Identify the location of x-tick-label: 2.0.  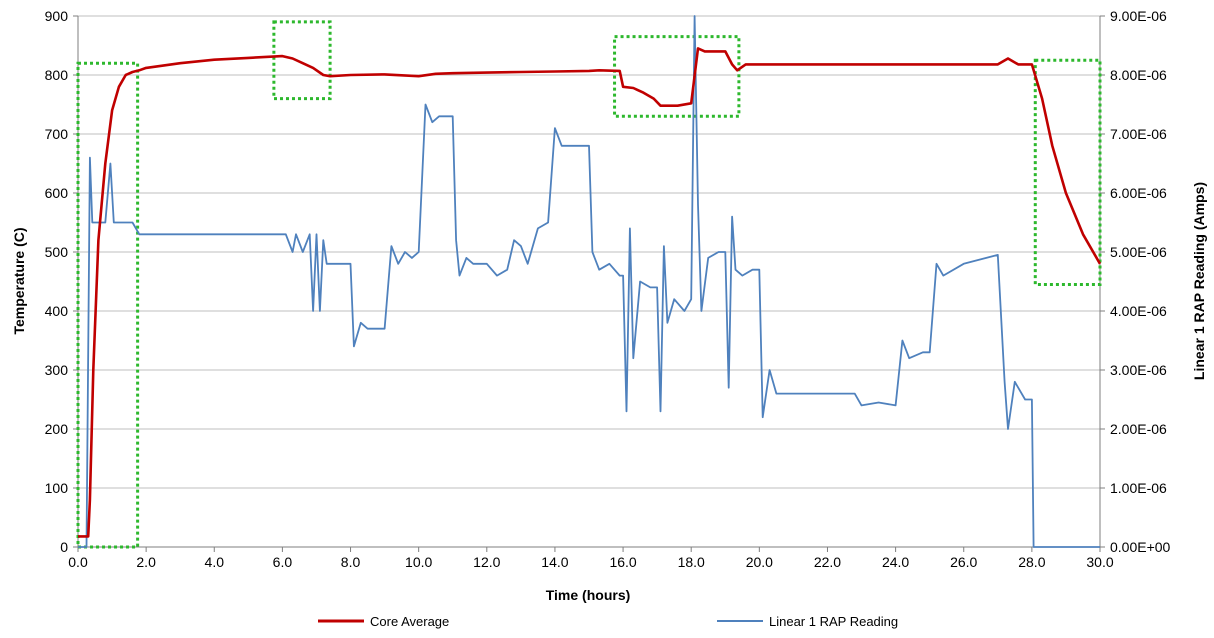
(146, 562).